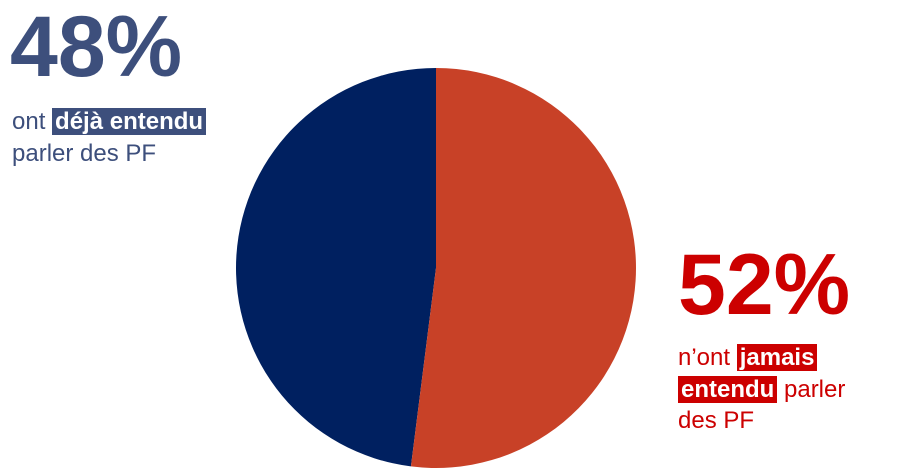 This screenshot has width=897, height=470. I want to click on never-heard-percentage: 52%, so click(764, 285).